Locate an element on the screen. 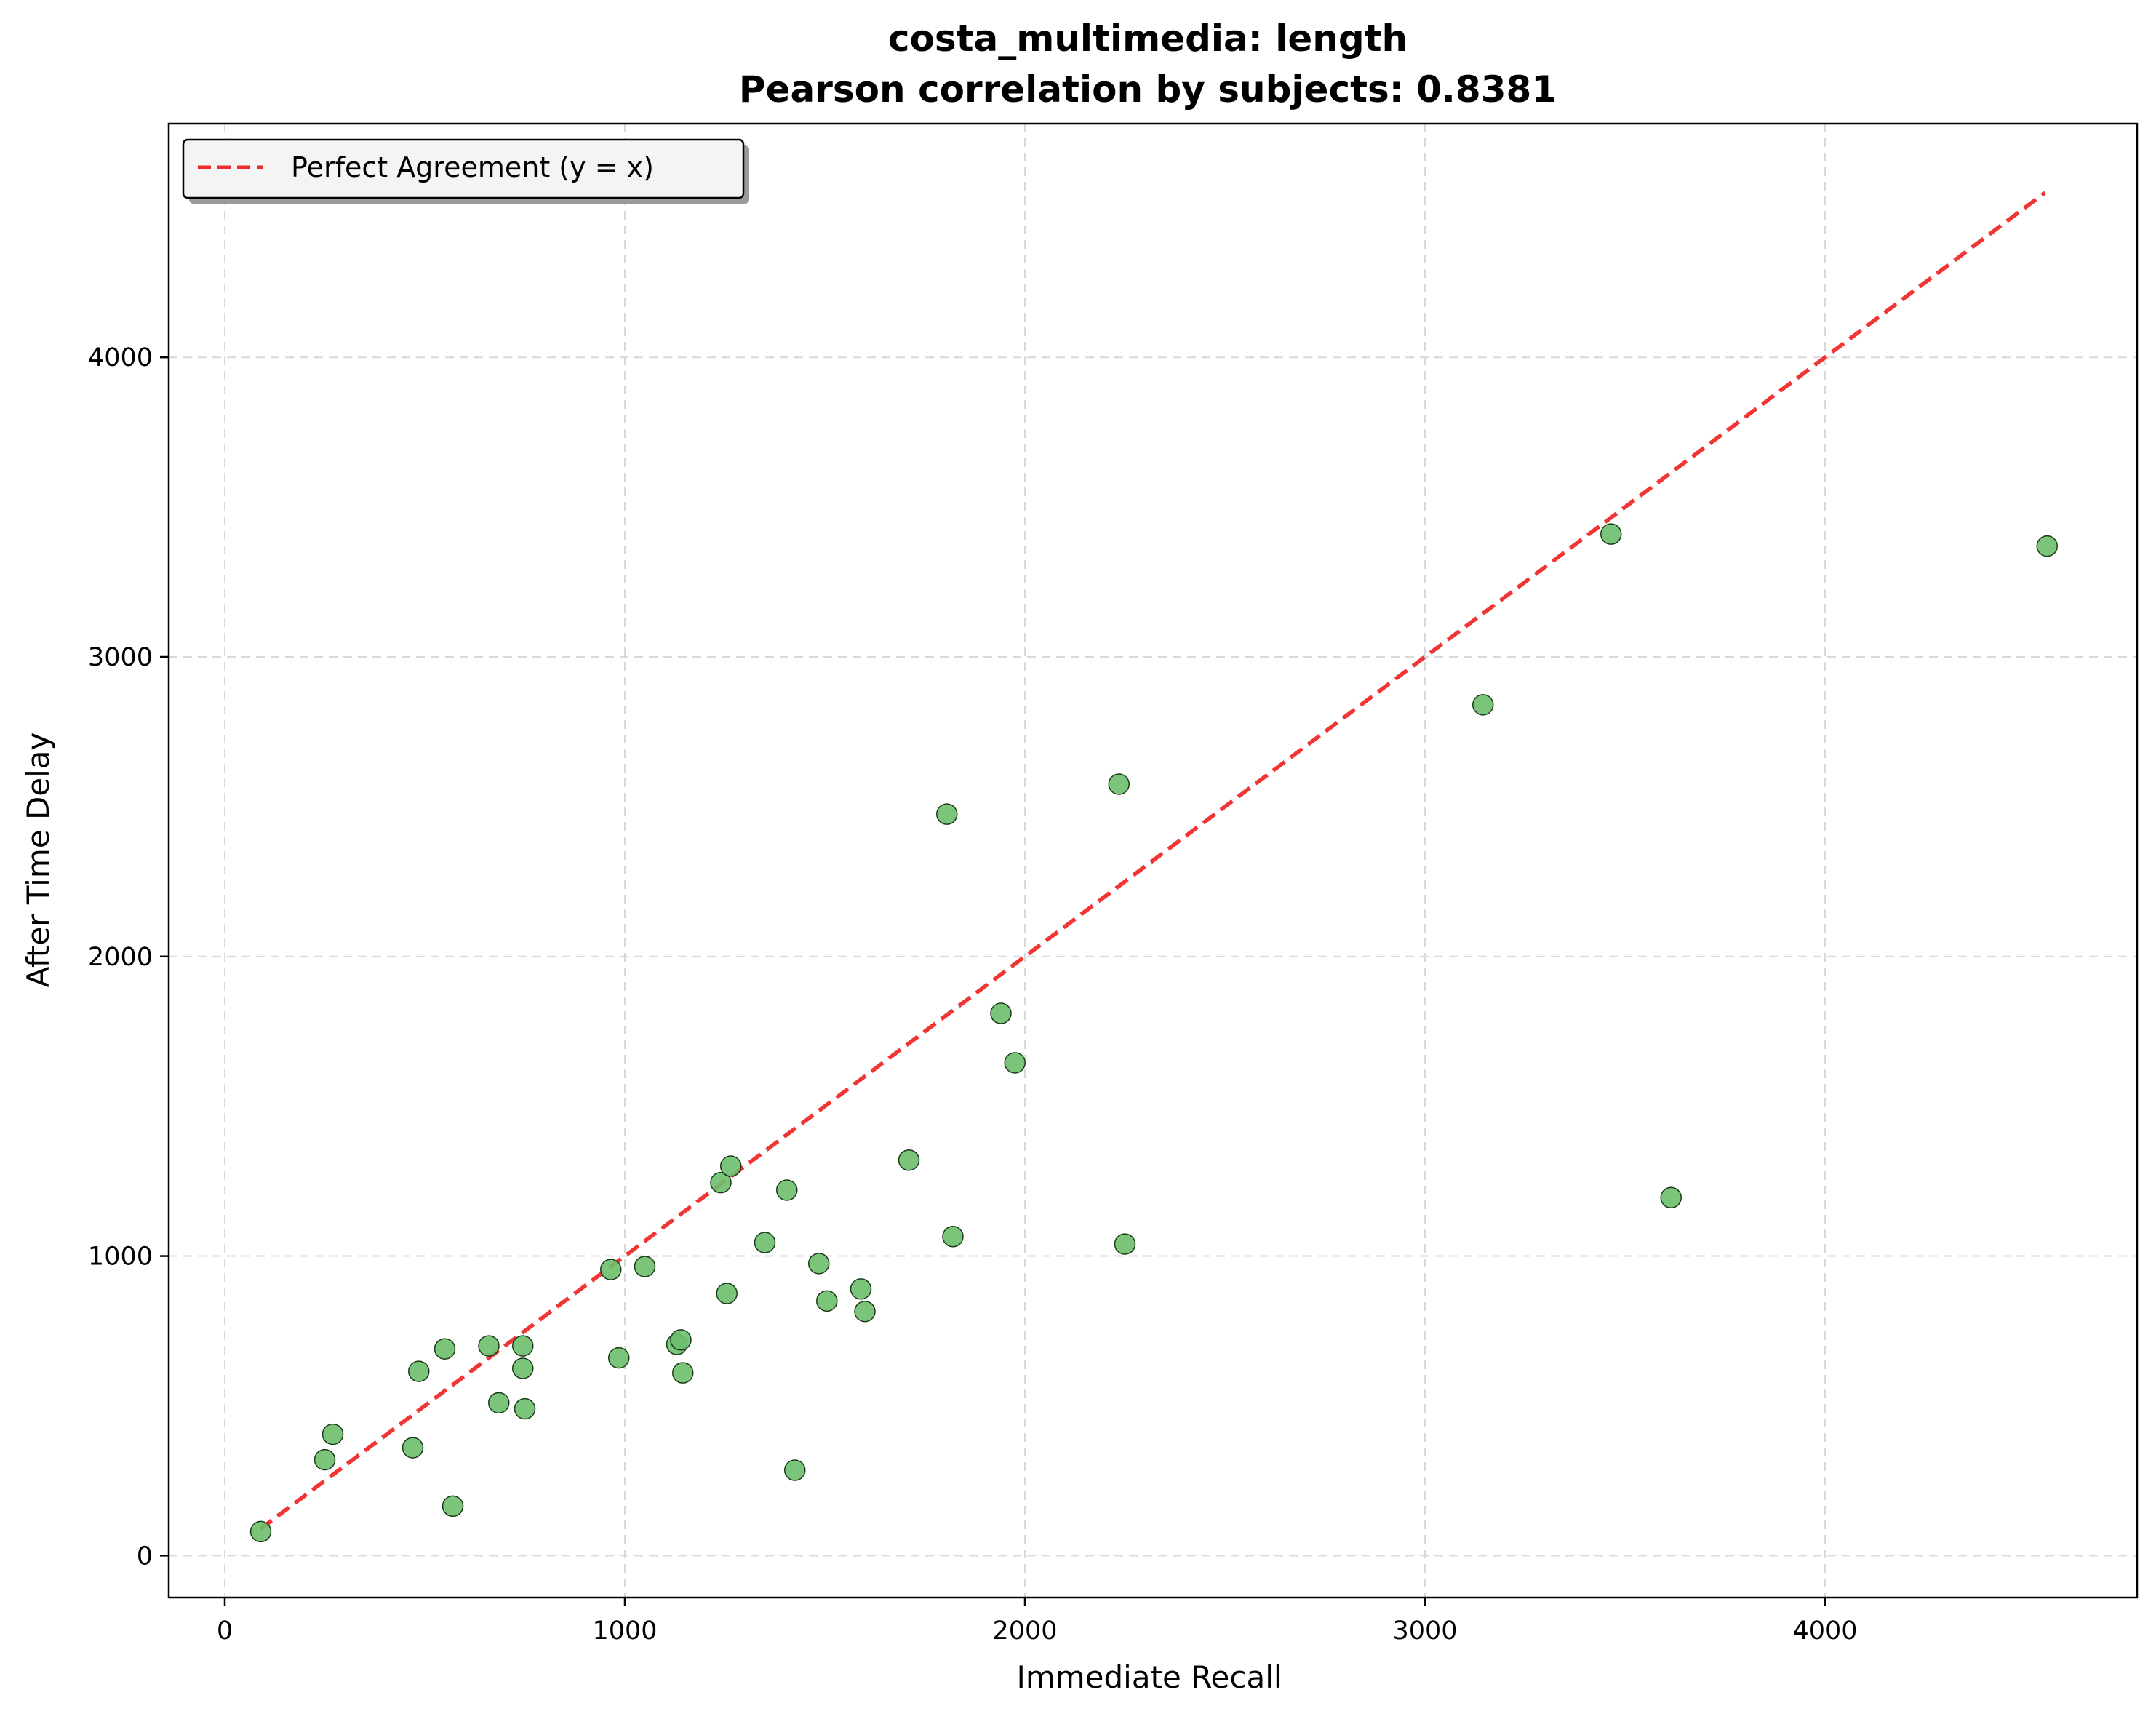  legend-box is located at coordinates (463, 168).